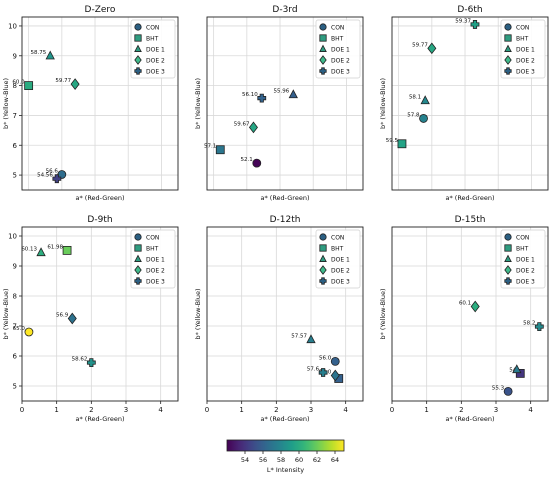 The image size is (550, 479). Describe the element at coordinates (245, 460) in the screenshot. I see `colorbar-tick-label: 54` at that location.